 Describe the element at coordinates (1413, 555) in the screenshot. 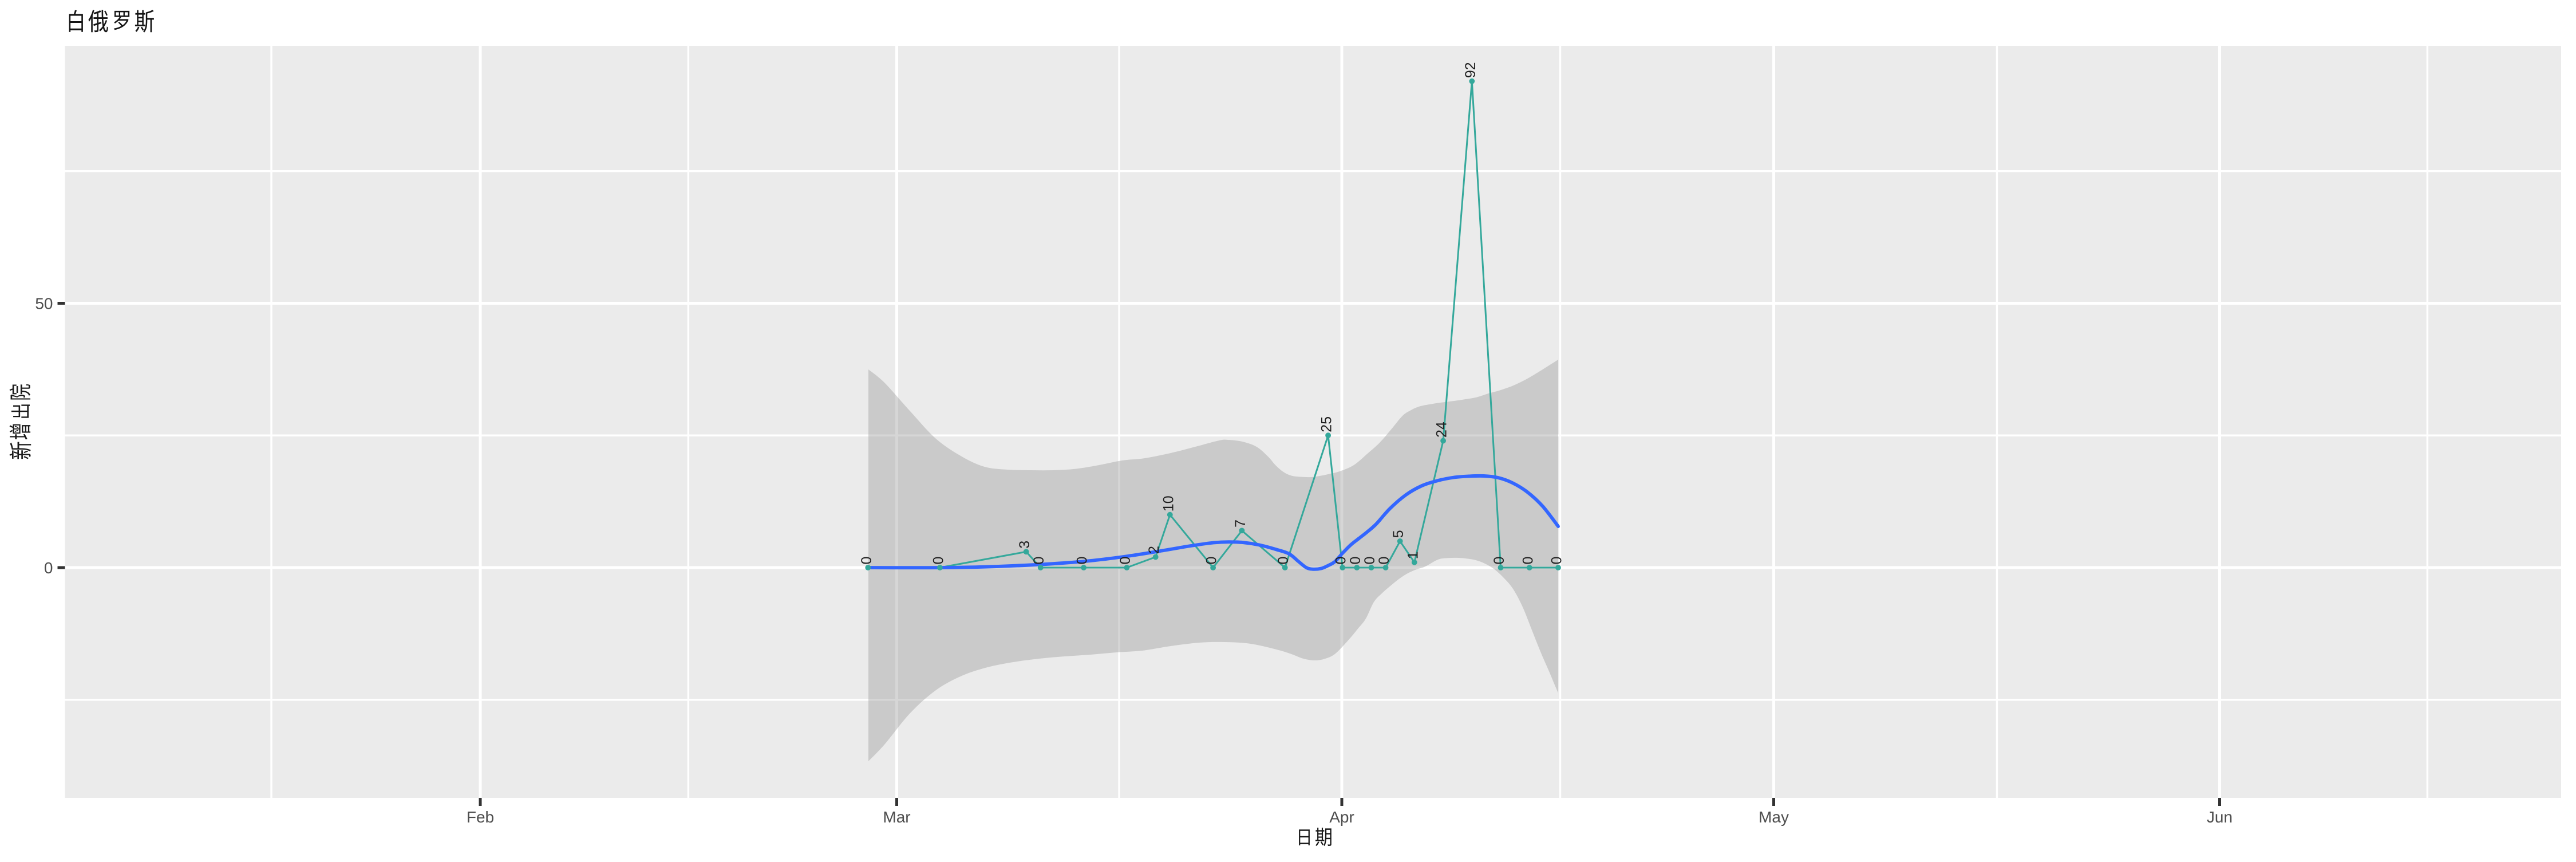

I see `svg-text: 1` at that location.